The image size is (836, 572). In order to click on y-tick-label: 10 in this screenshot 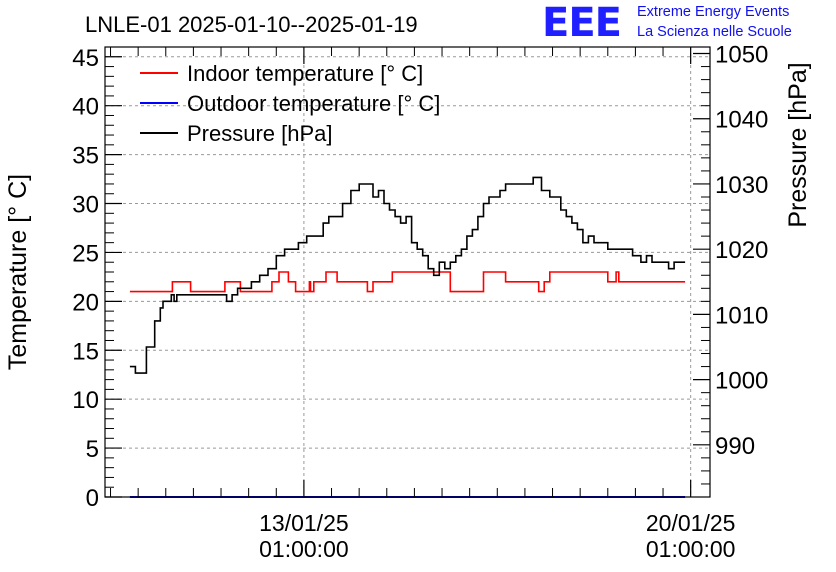, I will do `click(85, 400)`.